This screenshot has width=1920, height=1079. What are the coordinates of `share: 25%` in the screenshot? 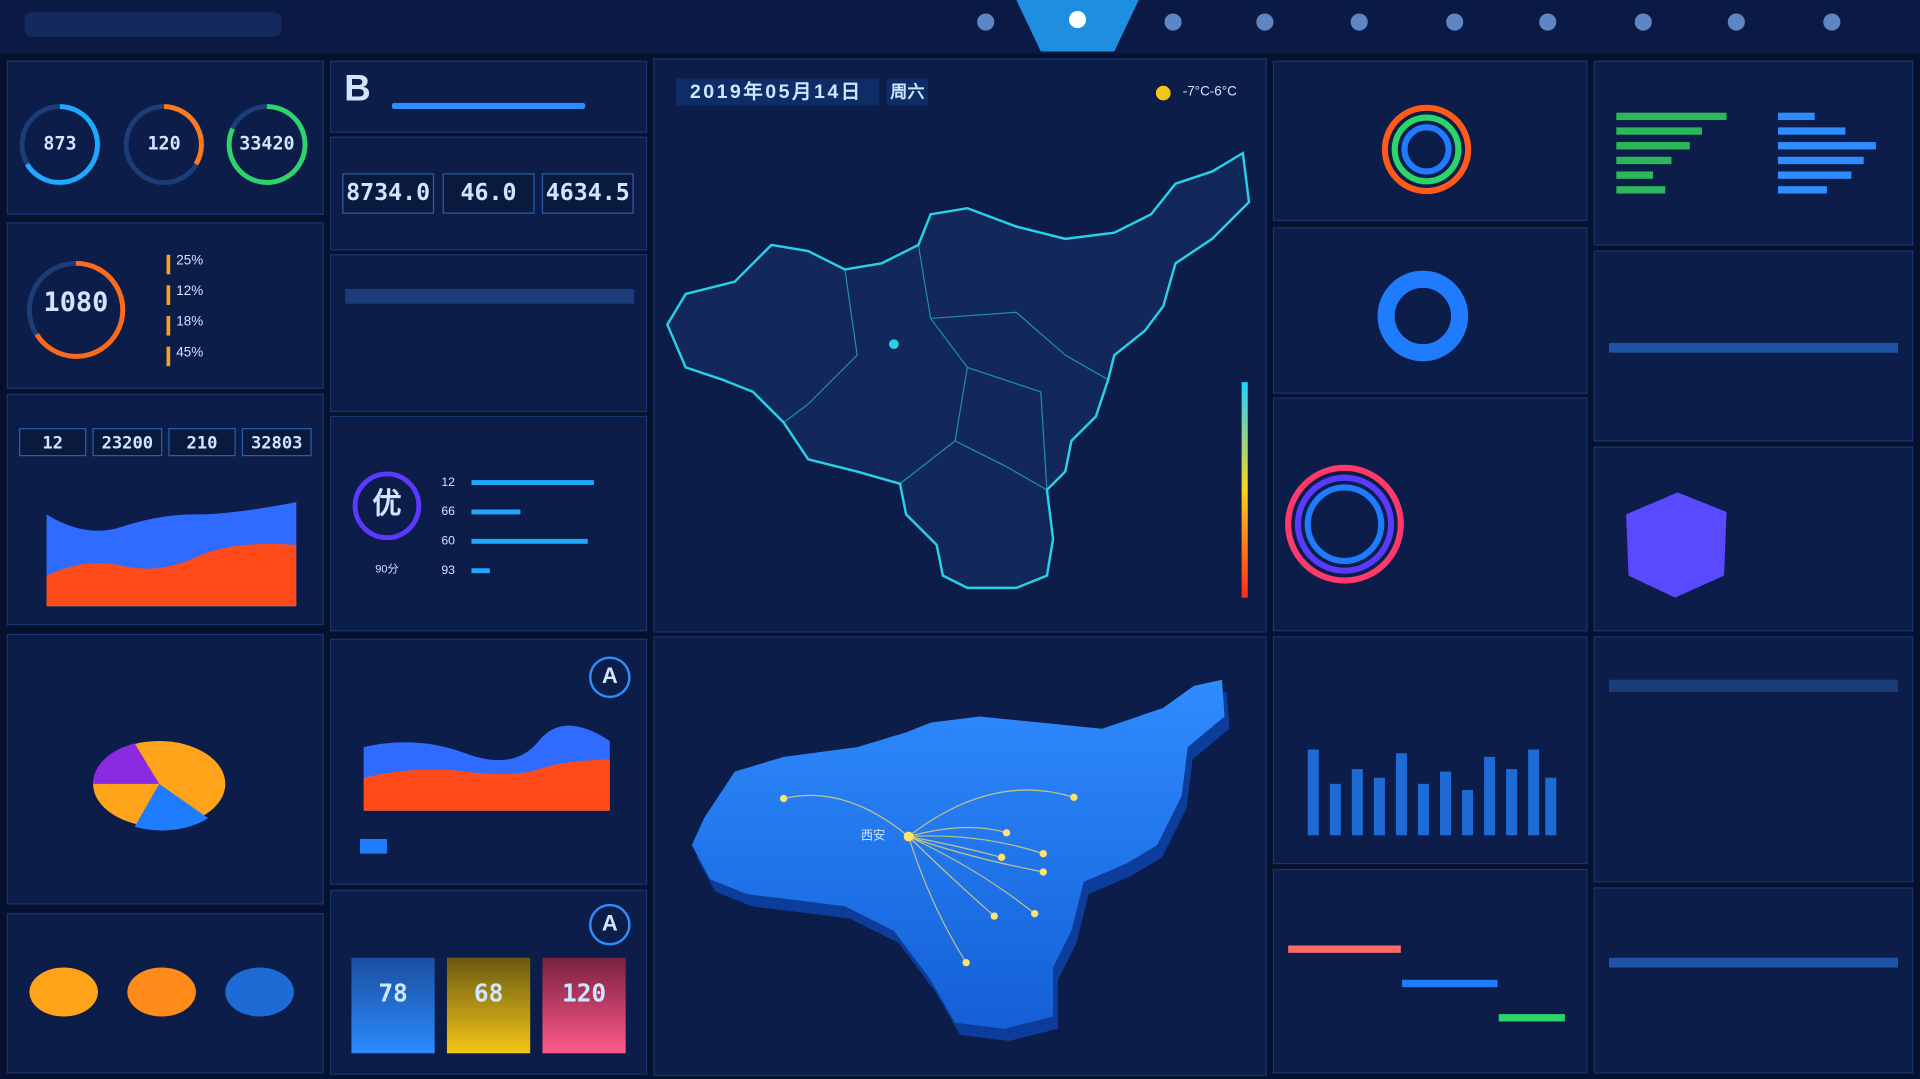 It's located at (189, 259).